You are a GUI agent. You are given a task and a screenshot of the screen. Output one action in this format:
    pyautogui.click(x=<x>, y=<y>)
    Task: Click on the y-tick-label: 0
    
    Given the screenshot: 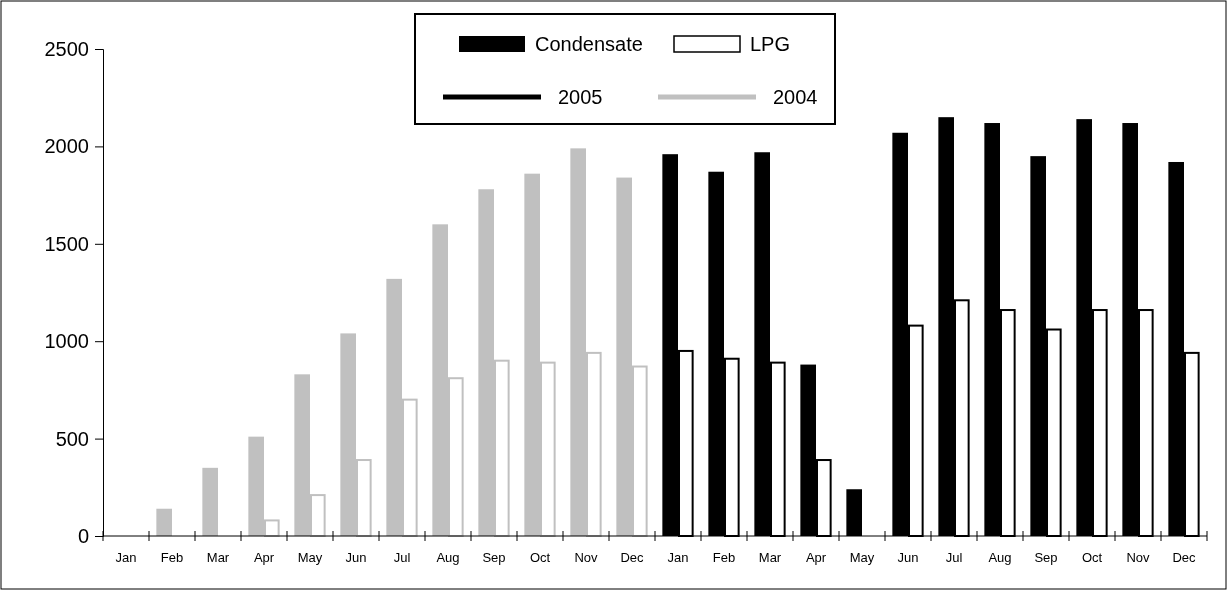 What is the action you would take?
    pyautogui.click(x=83, y=535)
    